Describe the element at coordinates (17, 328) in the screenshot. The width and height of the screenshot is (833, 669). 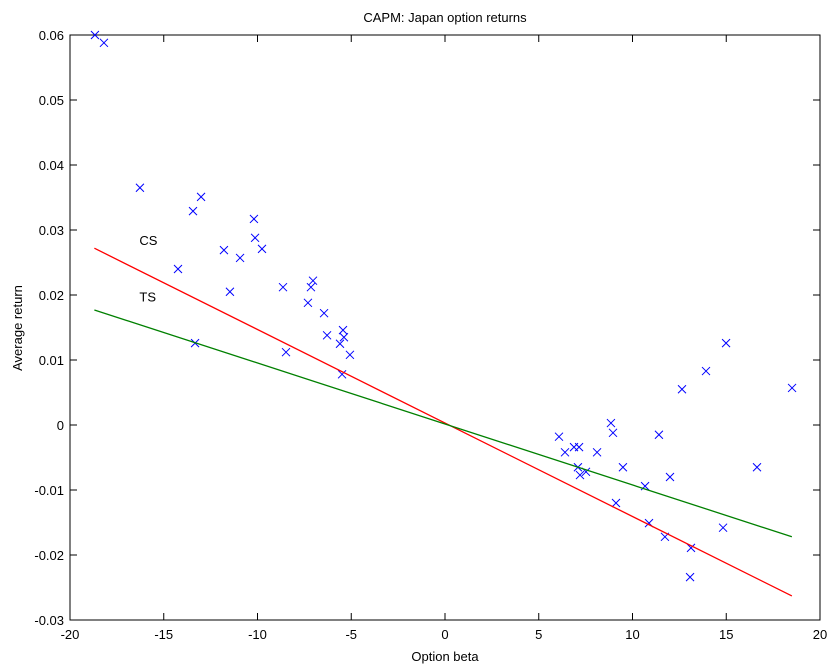
I see `y-axis-label: Average return` at that location.